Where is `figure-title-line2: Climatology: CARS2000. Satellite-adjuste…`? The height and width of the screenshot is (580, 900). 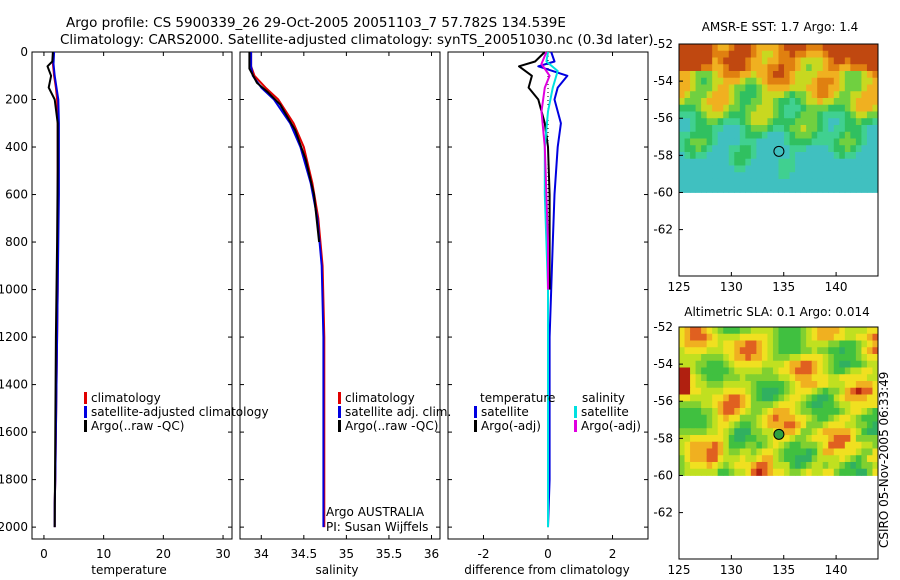
figure-title-line2: Climatology: CARS2000. Satellite-adjuste… is located at coordinates (356, 40).